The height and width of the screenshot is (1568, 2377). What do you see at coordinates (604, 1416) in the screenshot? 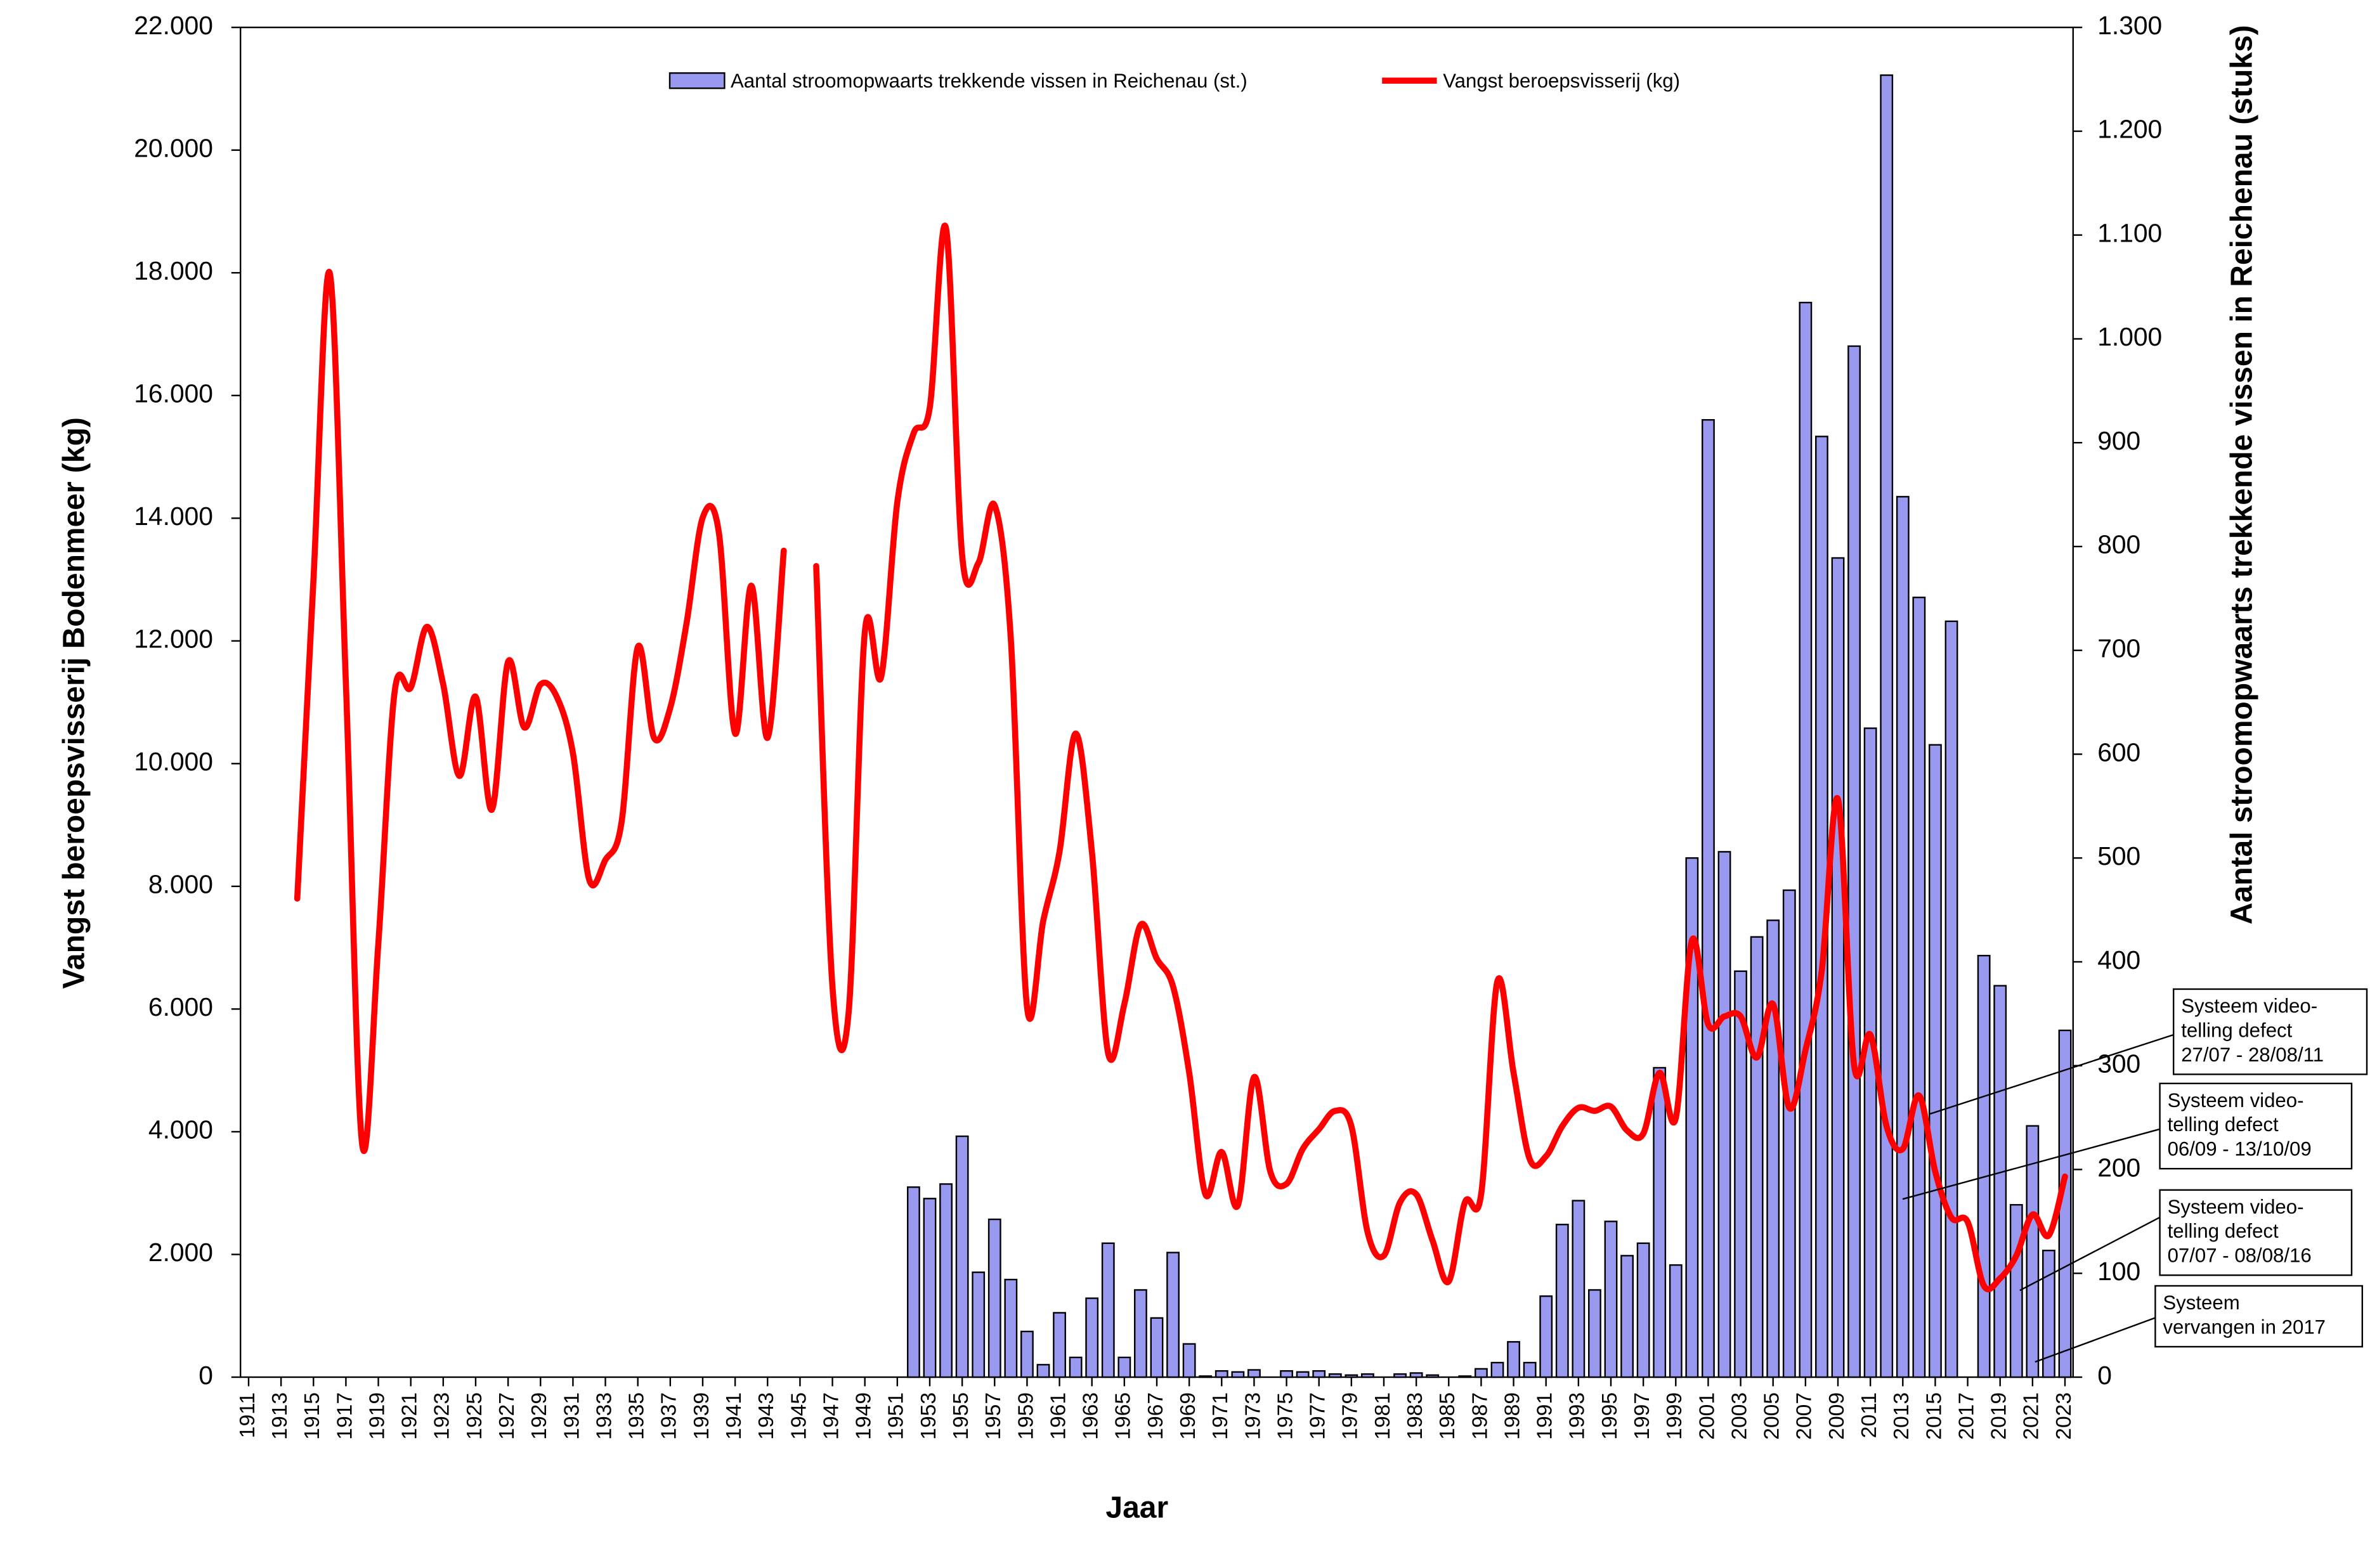
I see `x-tick-label: 1933` at bounding box center [604, 1416].